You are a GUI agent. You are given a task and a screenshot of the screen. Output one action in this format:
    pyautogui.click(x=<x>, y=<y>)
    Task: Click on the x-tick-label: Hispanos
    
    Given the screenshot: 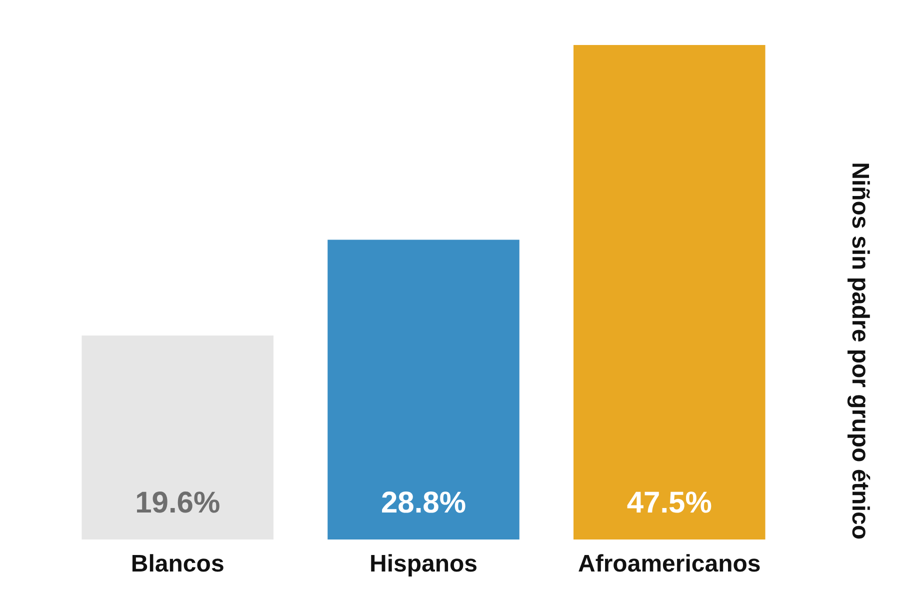 What is the action you would take?
    pyautogui.click(x=423, y=564)
    